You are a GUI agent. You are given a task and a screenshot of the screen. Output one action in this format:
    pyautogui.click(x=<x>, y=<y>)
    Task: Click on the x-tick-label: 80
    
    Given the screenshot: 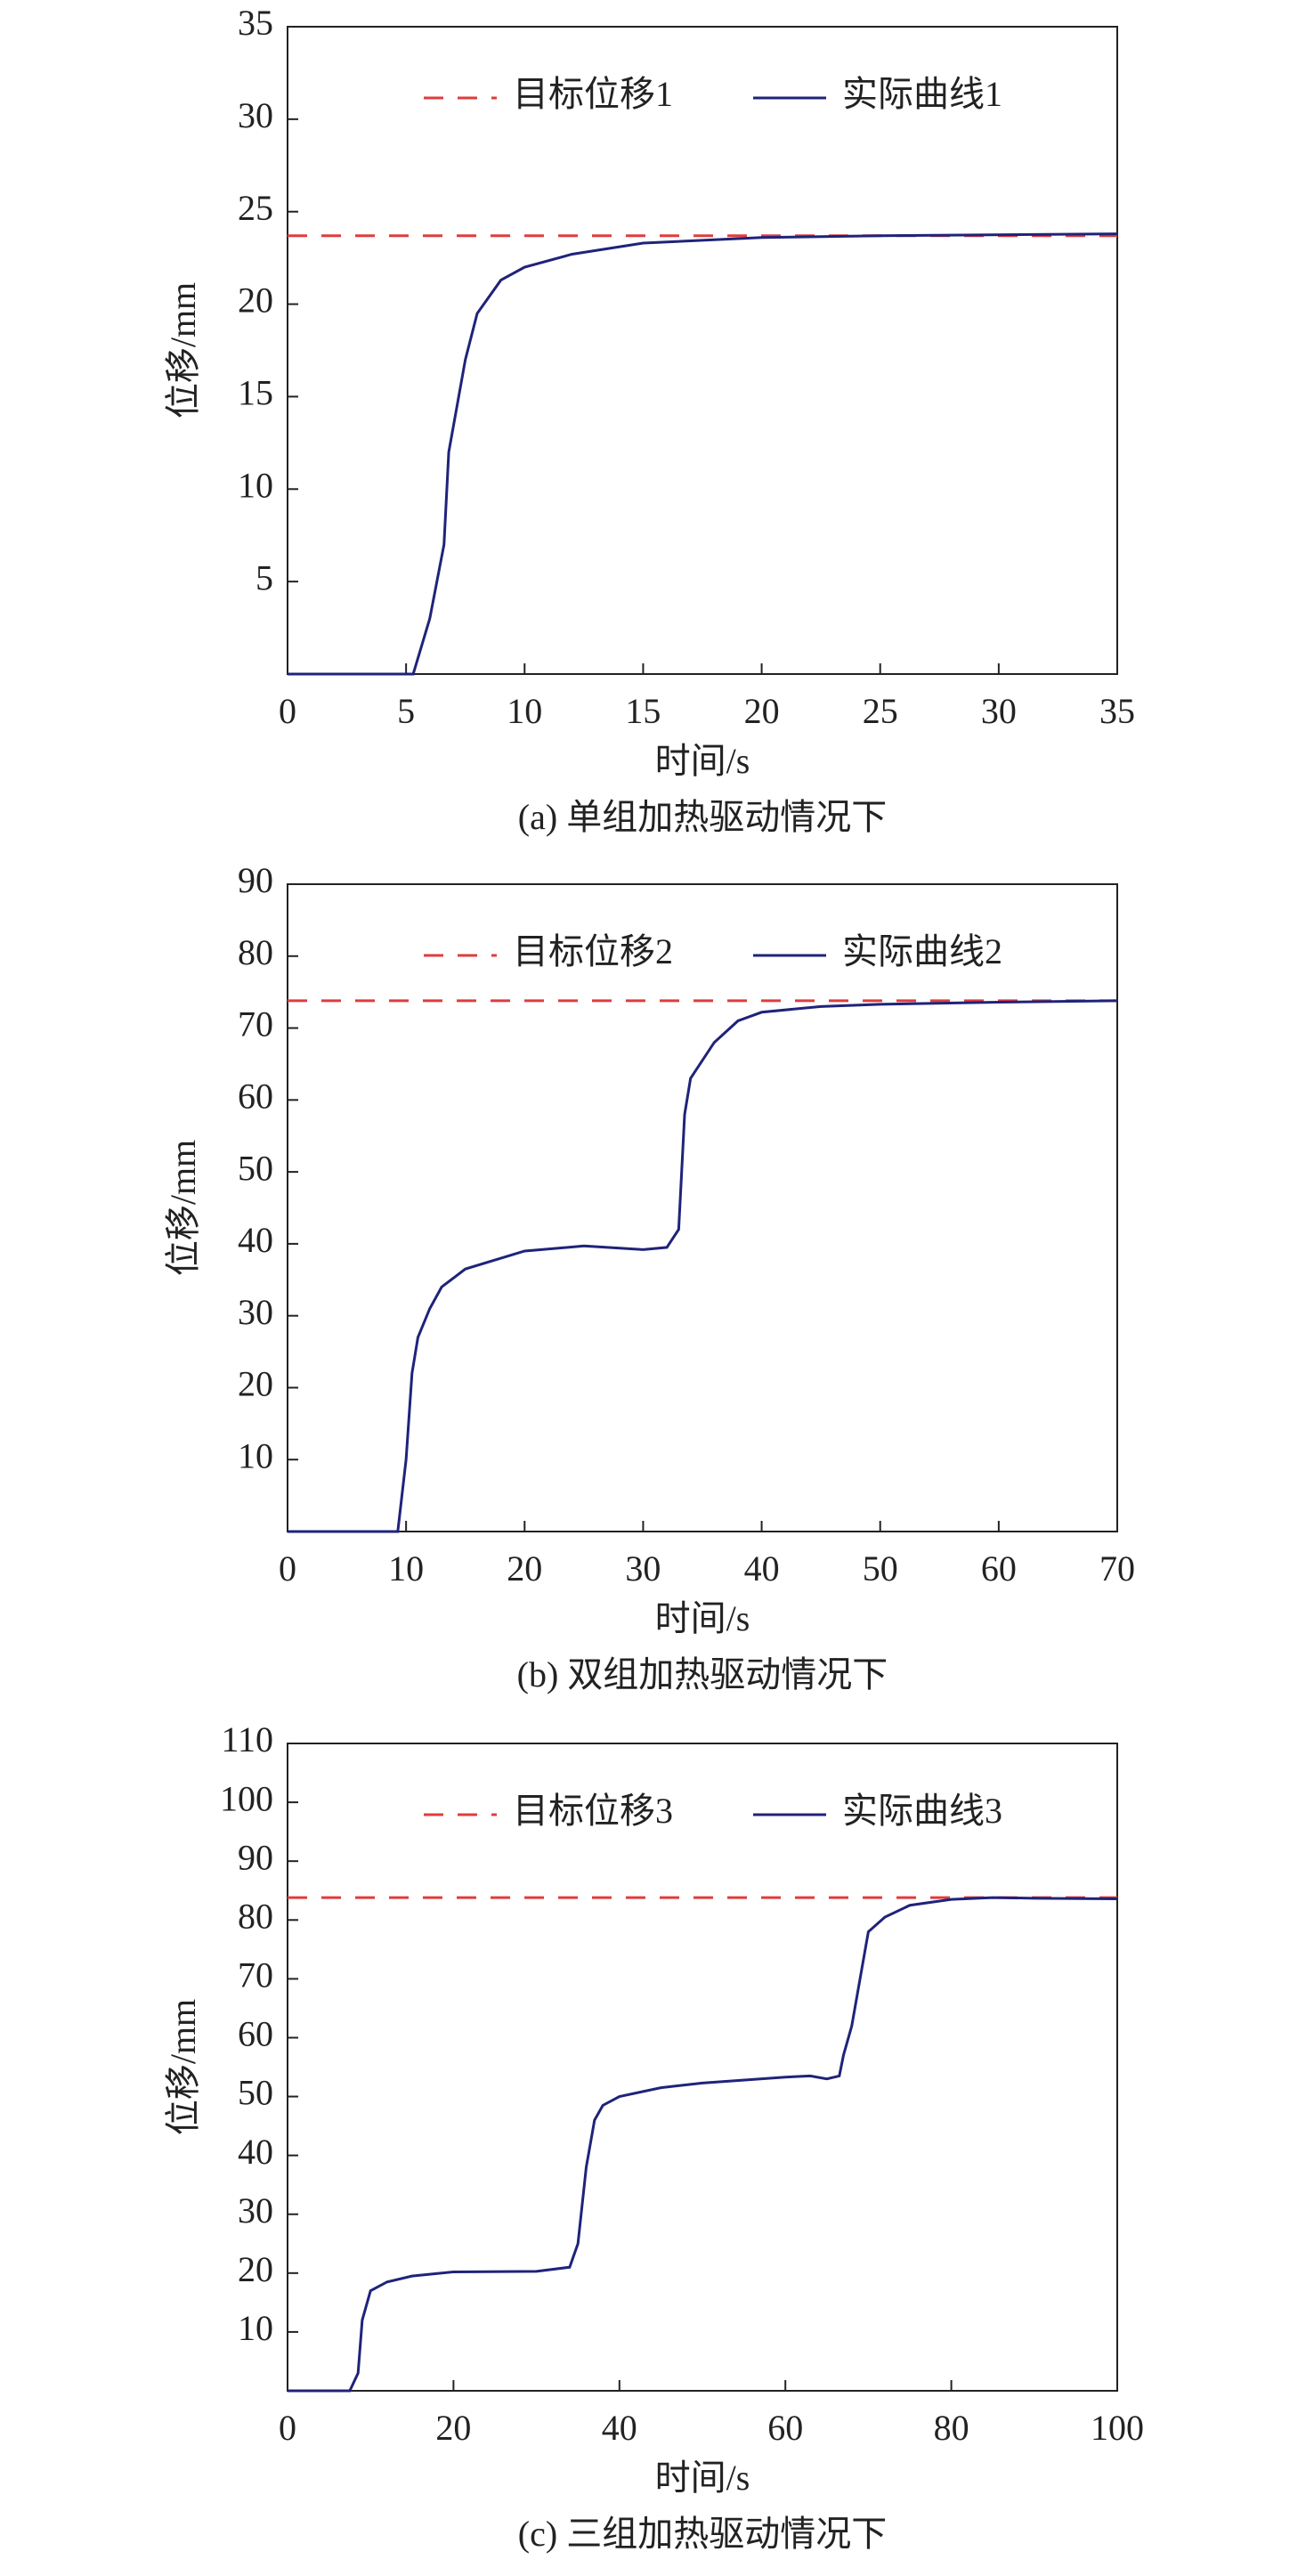 What is the action you would take?
    pyautogui.click(x=952, y=2428)
    